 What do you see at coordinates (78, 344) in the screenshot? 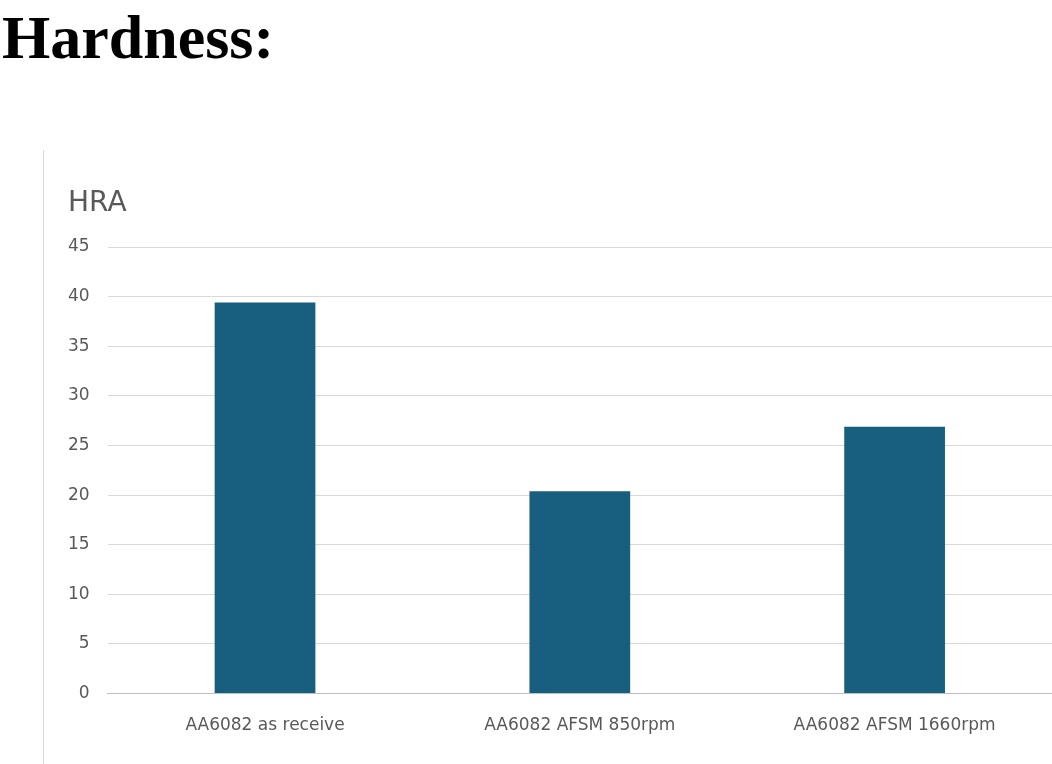
I see `y-tick-label: 35` at bounding box center [78, 344].